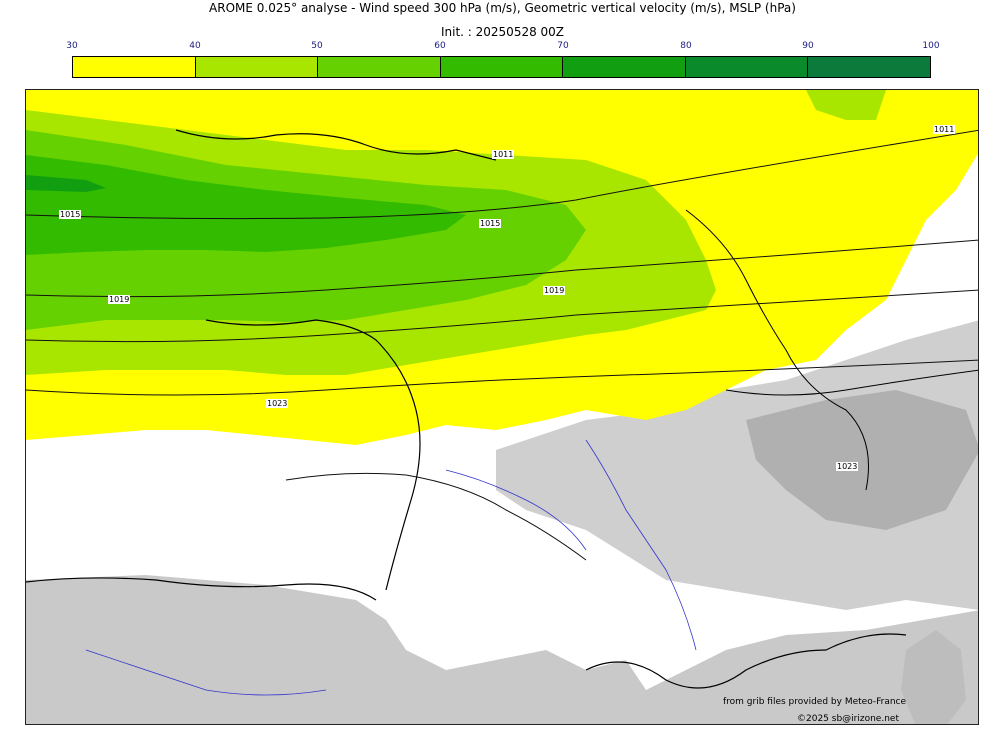  Describe the element at coordinates (317, 46) in the screenshot. I see `colorbar-tick: 50` at that location.